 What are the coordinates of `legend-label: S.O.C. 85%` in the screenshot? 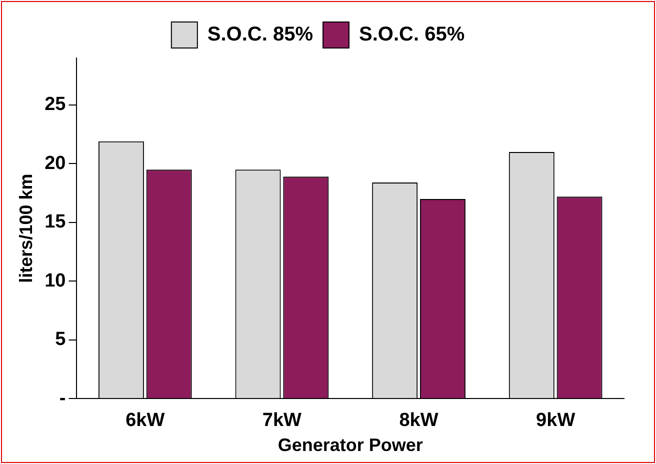 It's located at (260, 35).